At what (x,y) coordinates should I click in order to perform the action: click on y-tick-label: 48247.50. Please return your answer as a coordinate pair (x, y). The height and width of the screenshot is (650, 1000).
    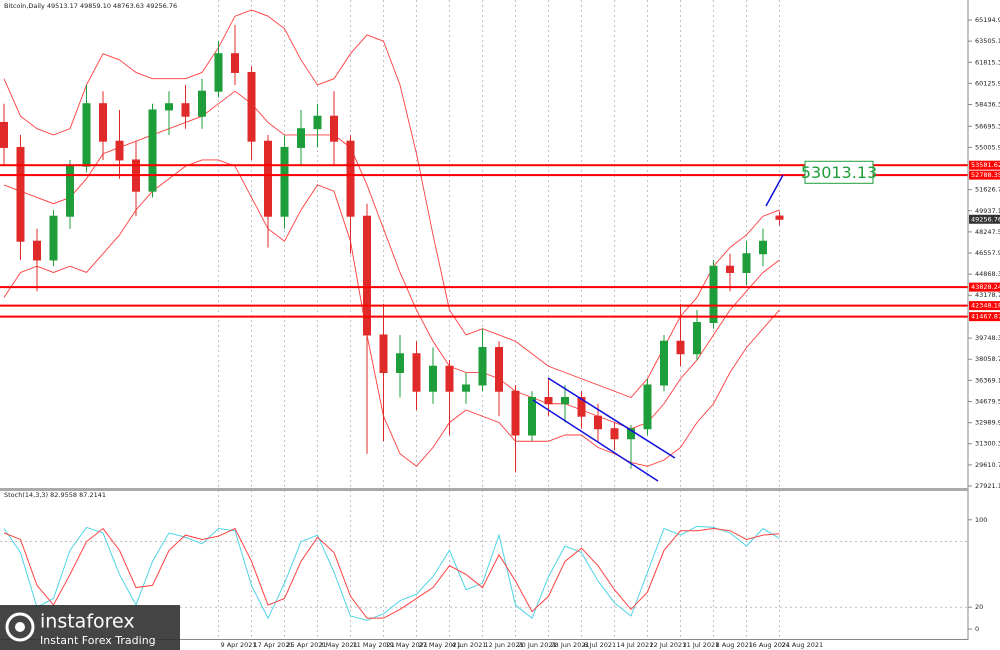
    Looking at the image, I should click on (987, 232).